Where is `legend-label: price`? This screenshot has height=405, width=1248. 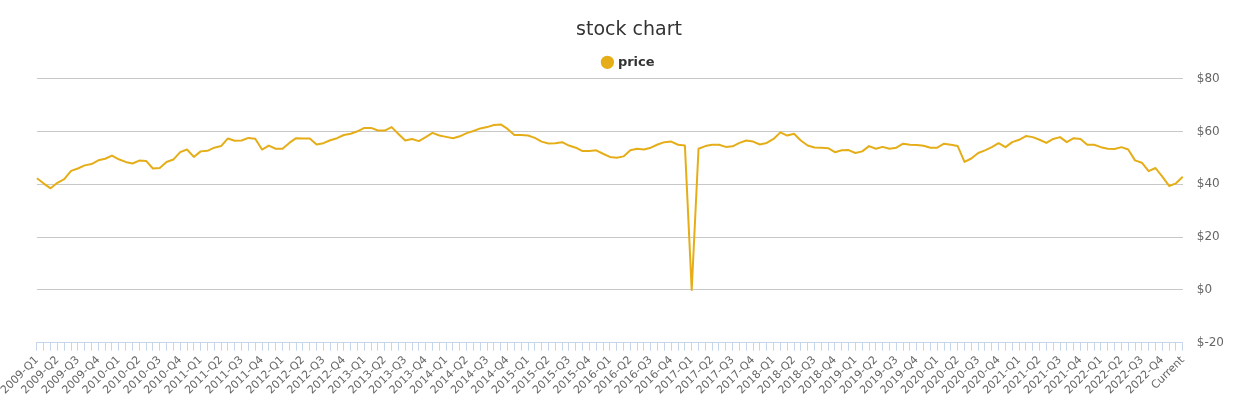
legend-label: price is located at coordinates (636, 61).